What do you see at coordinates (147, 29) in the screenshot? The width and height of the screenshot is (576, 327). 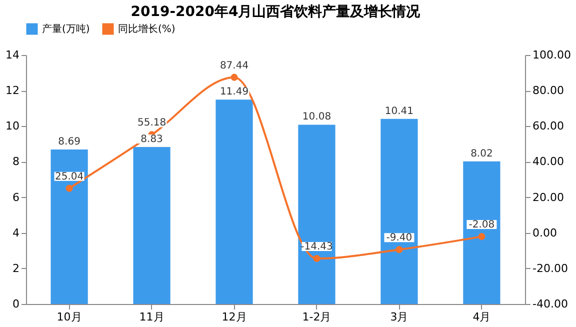 I see `legend-label: 同比增长(%)` at bounding box center [147, 29].